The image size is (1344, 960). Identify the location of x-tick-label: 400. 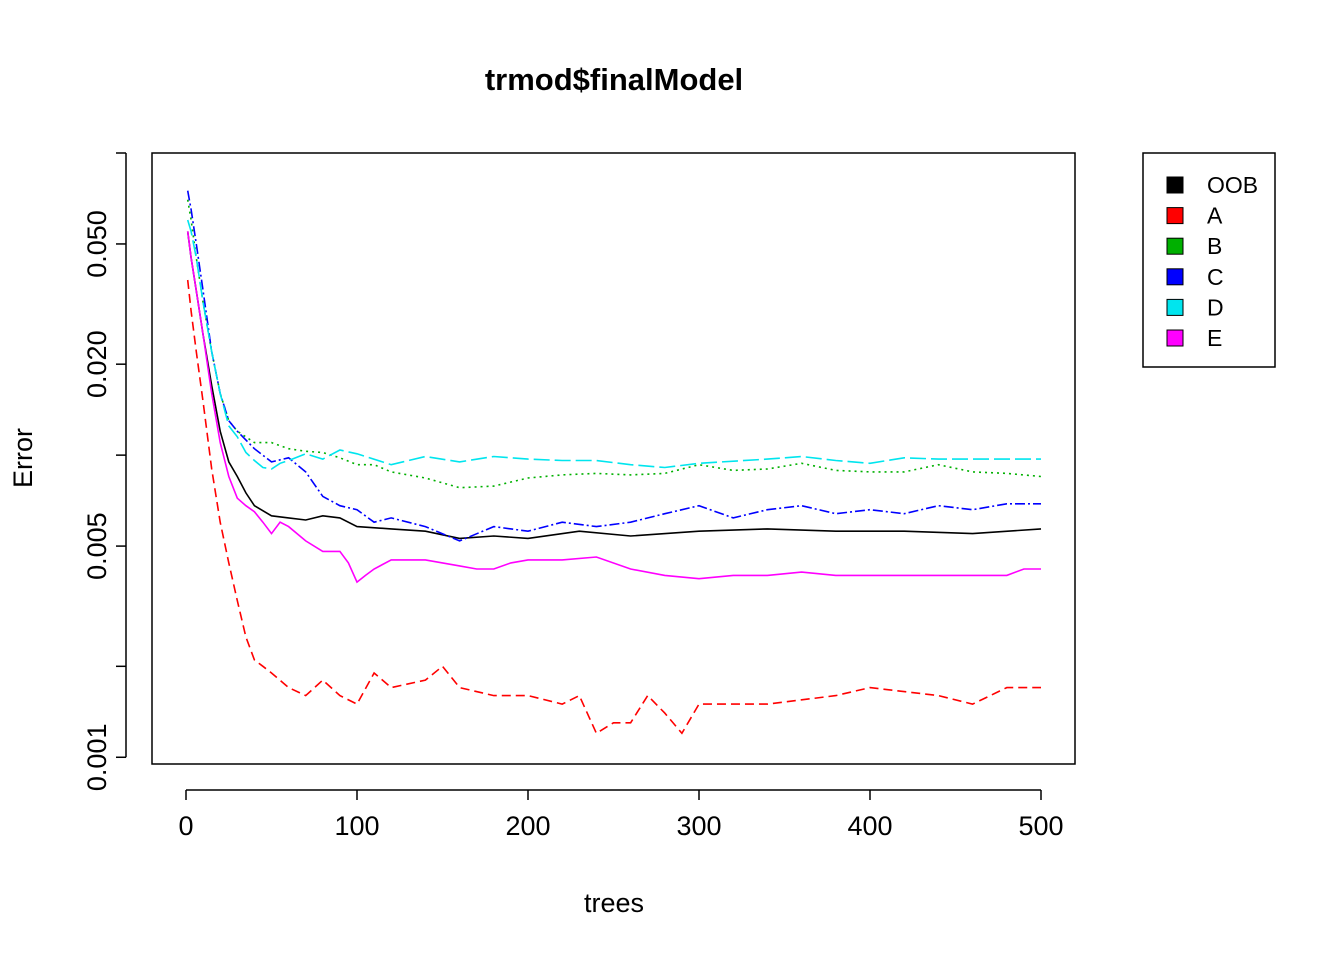
(869, 826).